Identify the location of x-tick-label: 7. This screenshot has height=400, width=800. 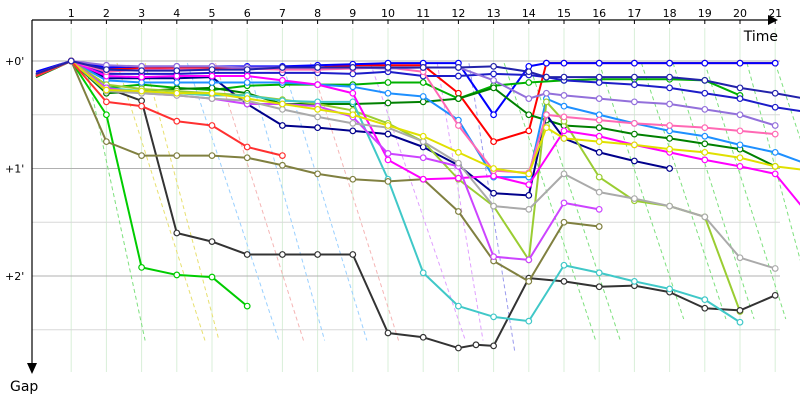
(282, 13).